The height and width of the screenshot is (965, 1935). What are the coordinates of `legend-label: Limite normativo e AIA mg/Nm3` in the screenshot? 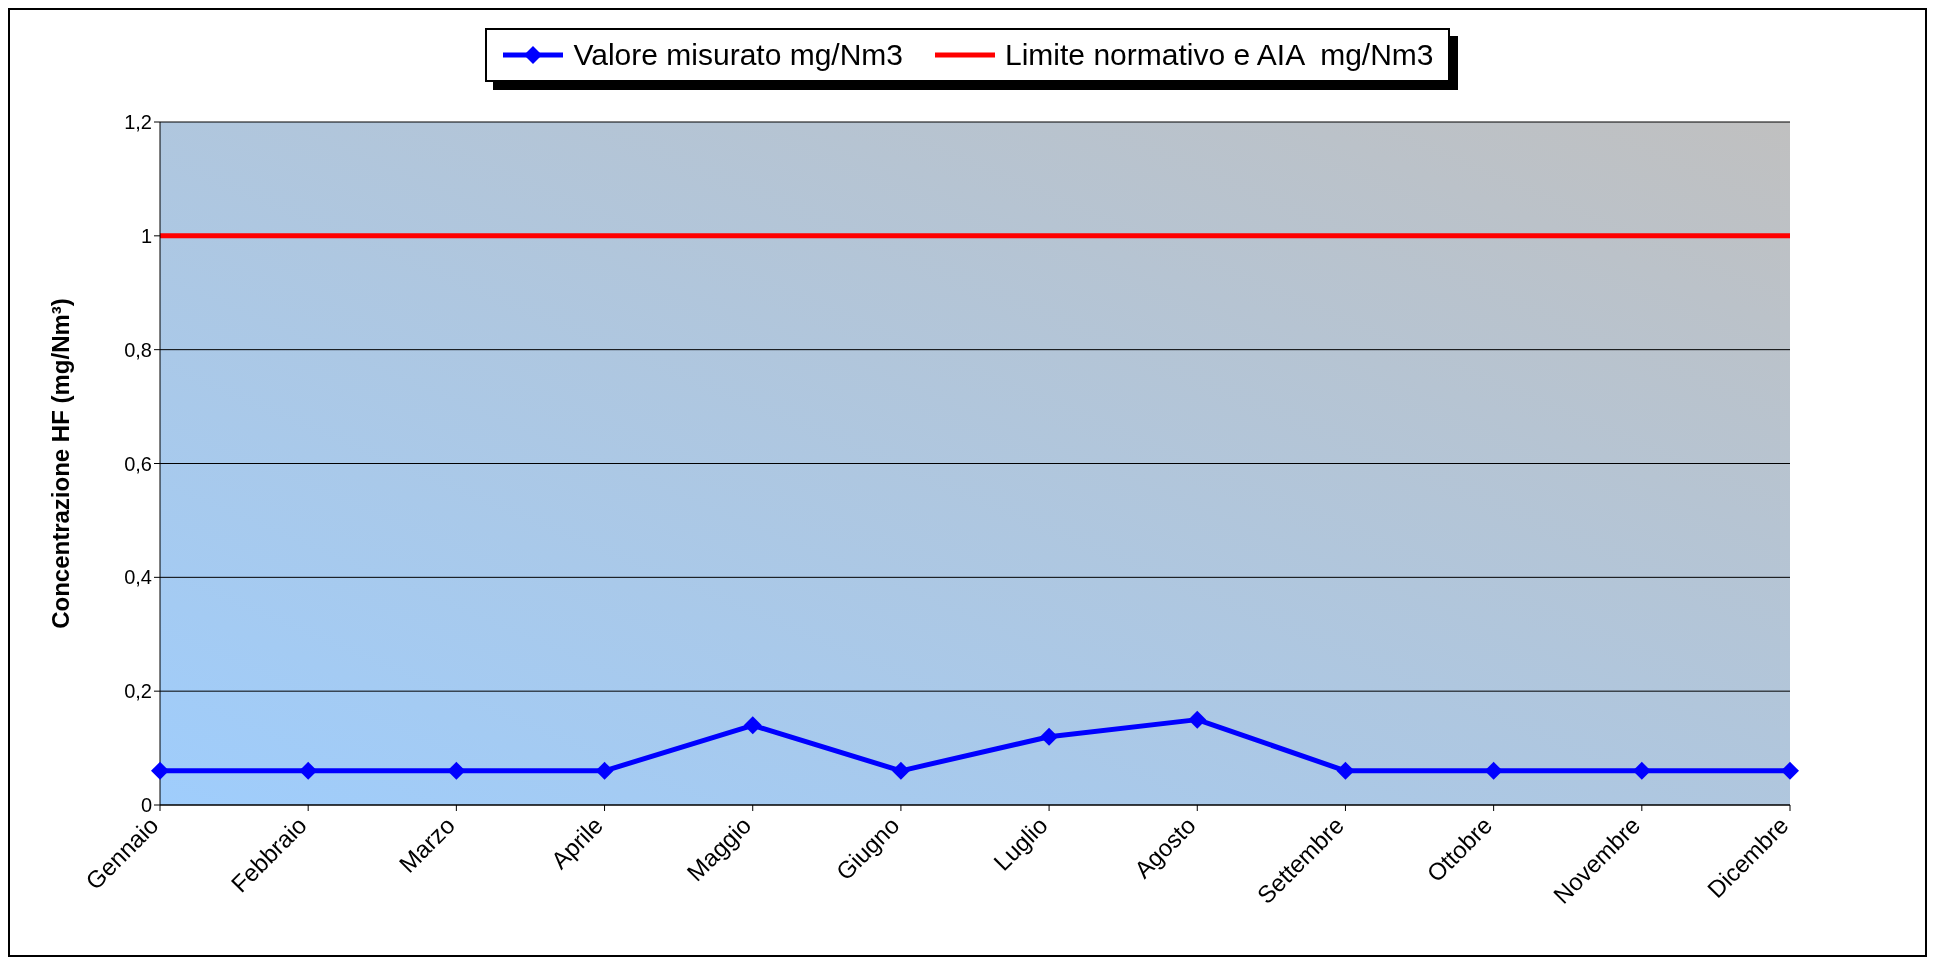 It's located at (1219, 55).